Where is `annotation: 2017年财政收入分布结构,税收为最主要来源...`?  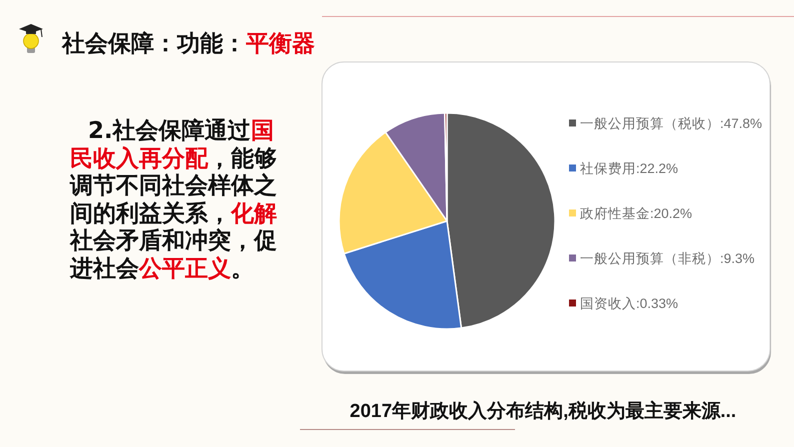
annotation: 2017年财政收入分布结构,税收为最主要来源... is located at coordinates (543, 411).